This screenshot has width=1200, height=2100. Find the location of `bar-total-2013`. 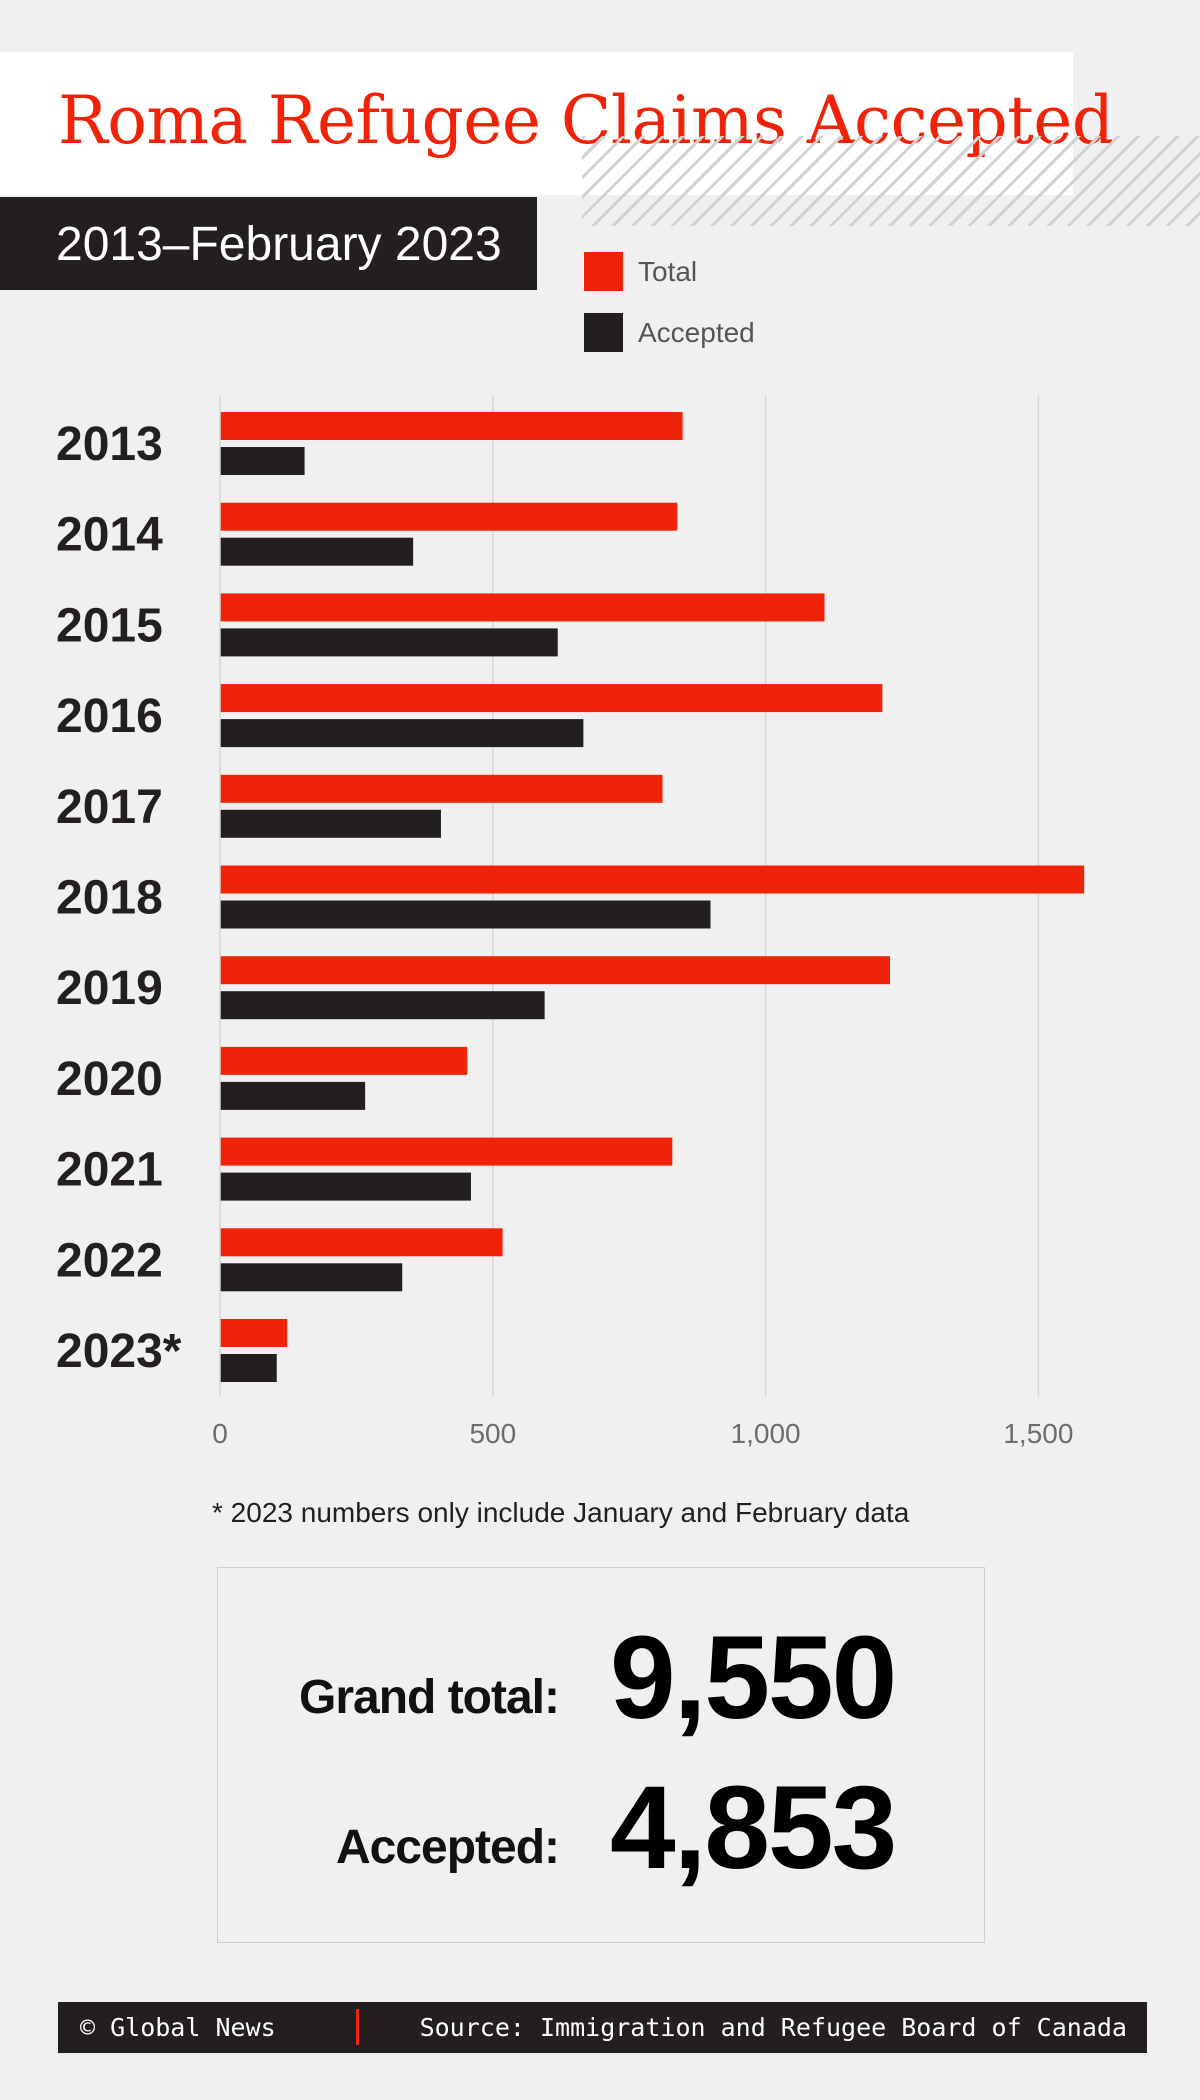

bar-total-2013 is located at coordinates (451, 426).